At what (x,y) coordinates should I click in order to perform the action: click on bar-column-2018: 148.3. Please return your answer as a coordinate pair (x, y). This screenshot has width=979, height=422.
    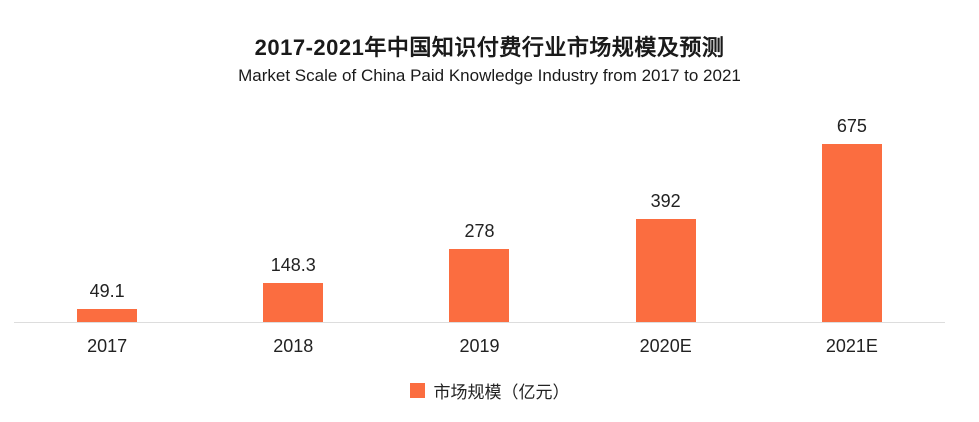
    Looking at the image, I should click on (293, 161).